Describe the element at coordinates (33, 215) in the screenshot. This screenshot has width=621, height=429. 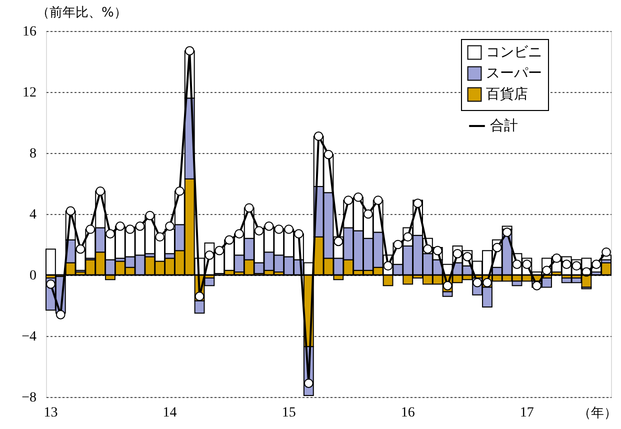
I see `y-tick-label: 4` at that location.